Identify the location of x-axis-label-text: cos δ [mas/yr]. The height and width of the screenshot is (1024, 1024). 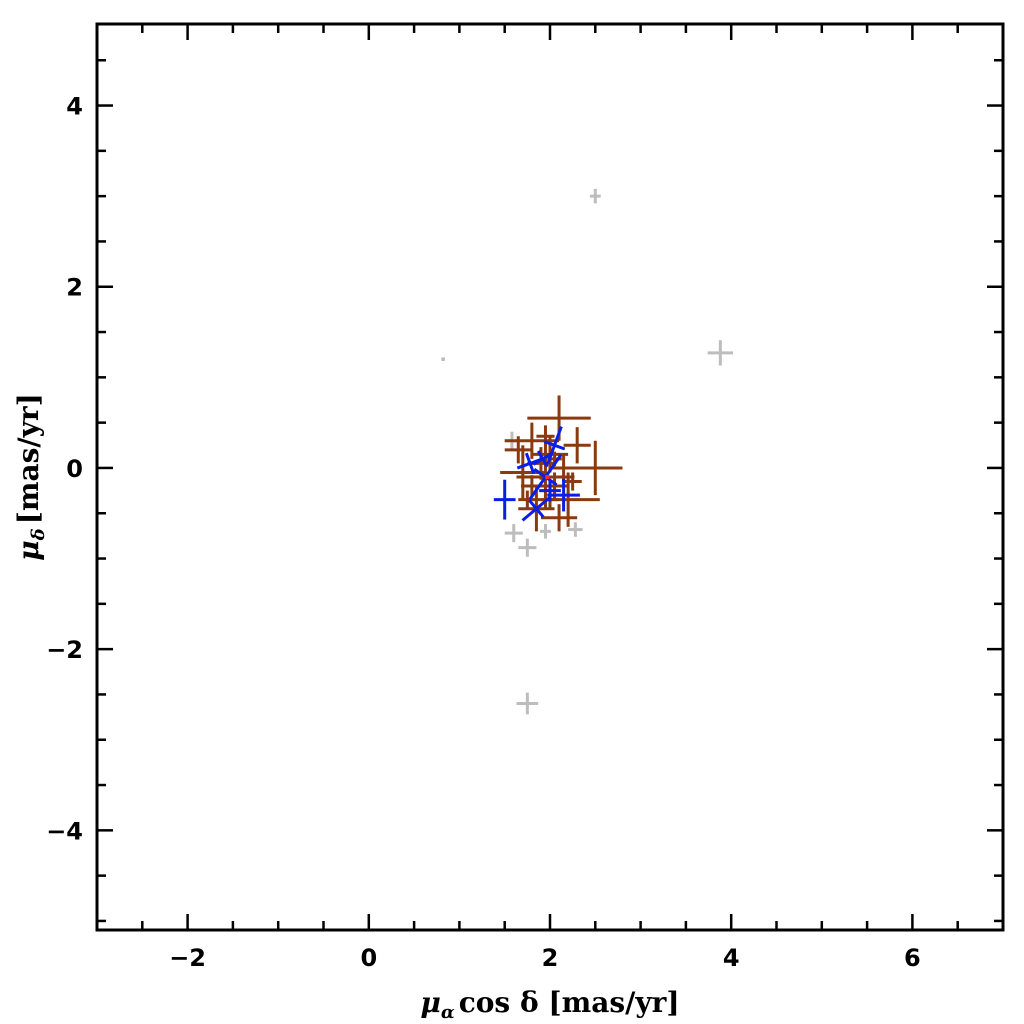
(569, 1002).